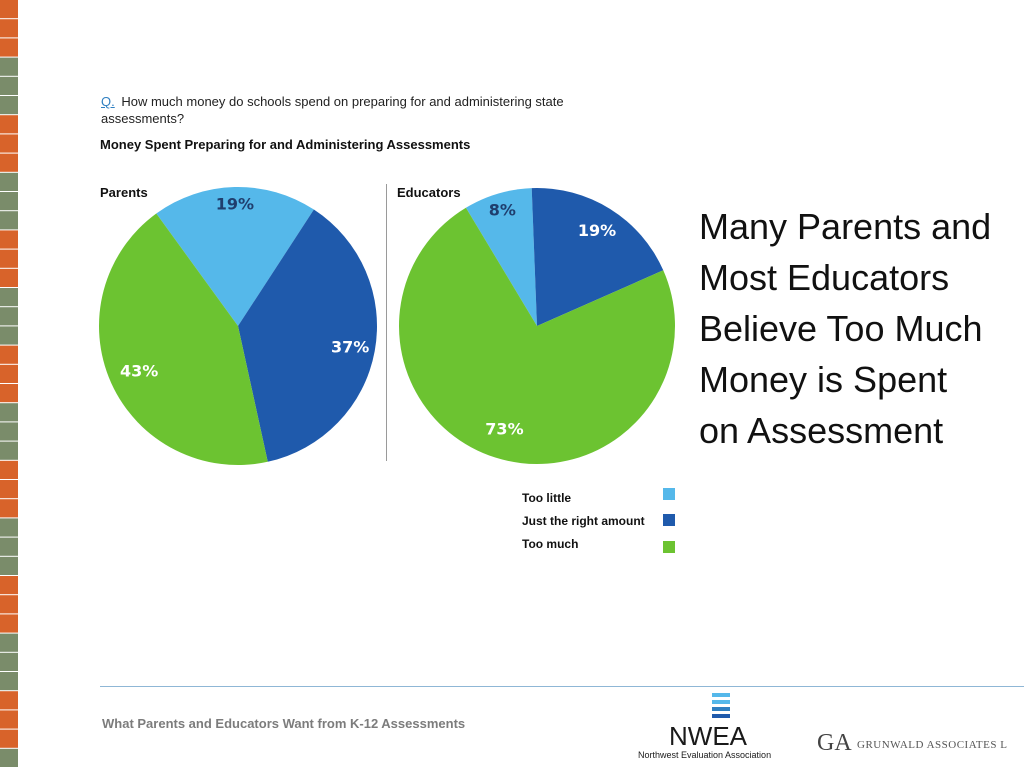  Describe the element at coordinates (845, 226) in the screenshot. I see `headline-line-1: Many Parents and` at that location.